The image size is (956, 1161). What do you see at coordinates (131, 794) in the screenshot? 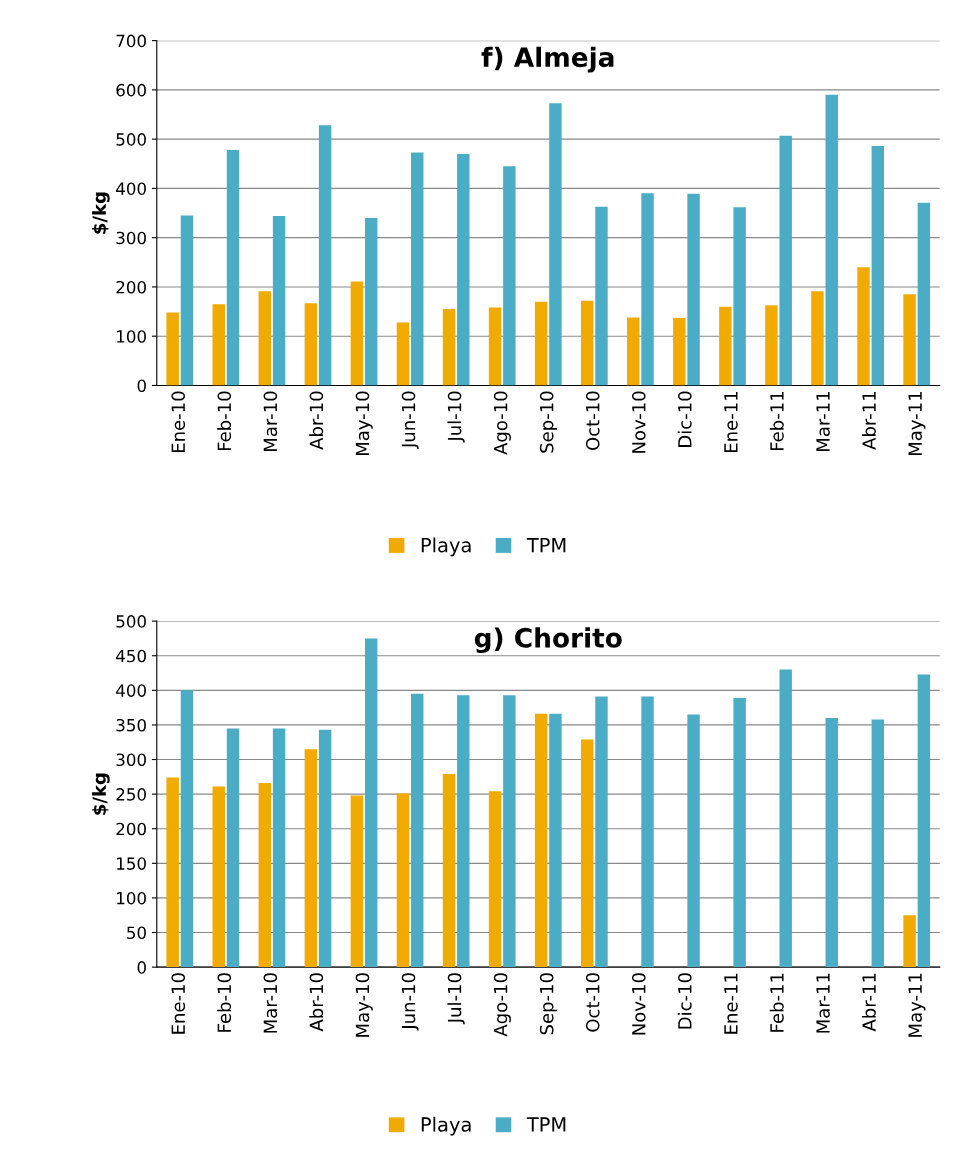
I see `y-tick-label: 250` at bounding box center [131, 794].